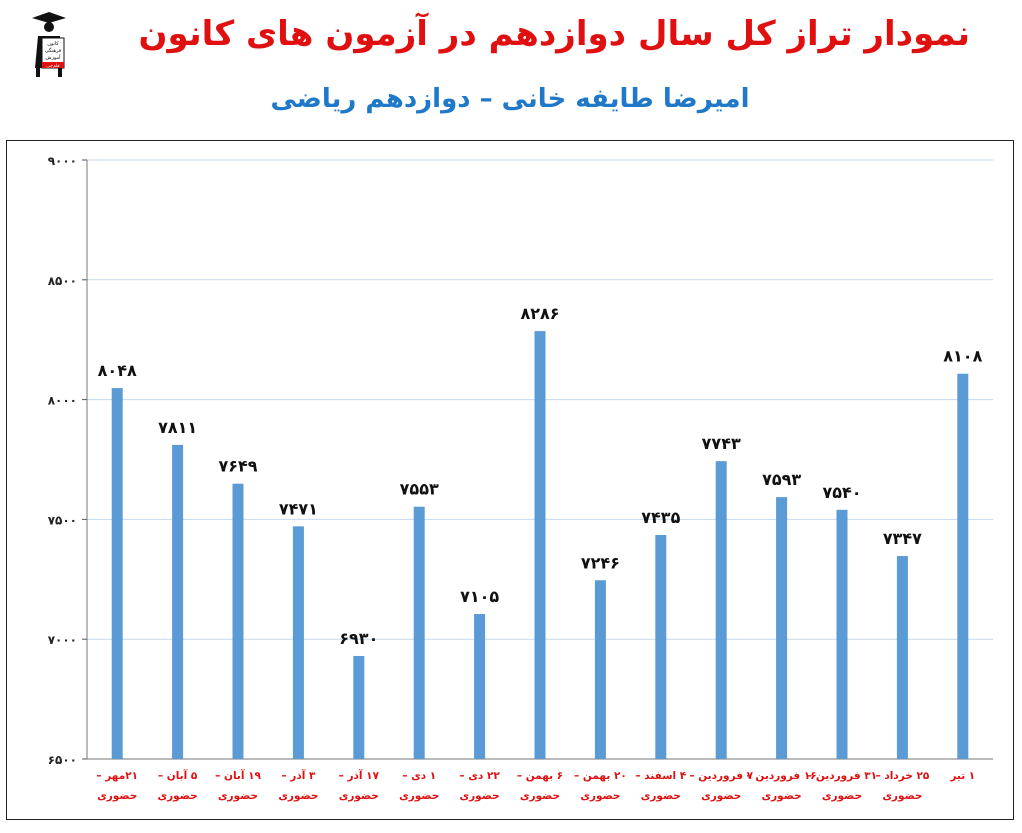 Image resolution: width=1022 pixels, height=833 pixels. I want to click on data-label: ۷۴۷۱, so click(298, 508).